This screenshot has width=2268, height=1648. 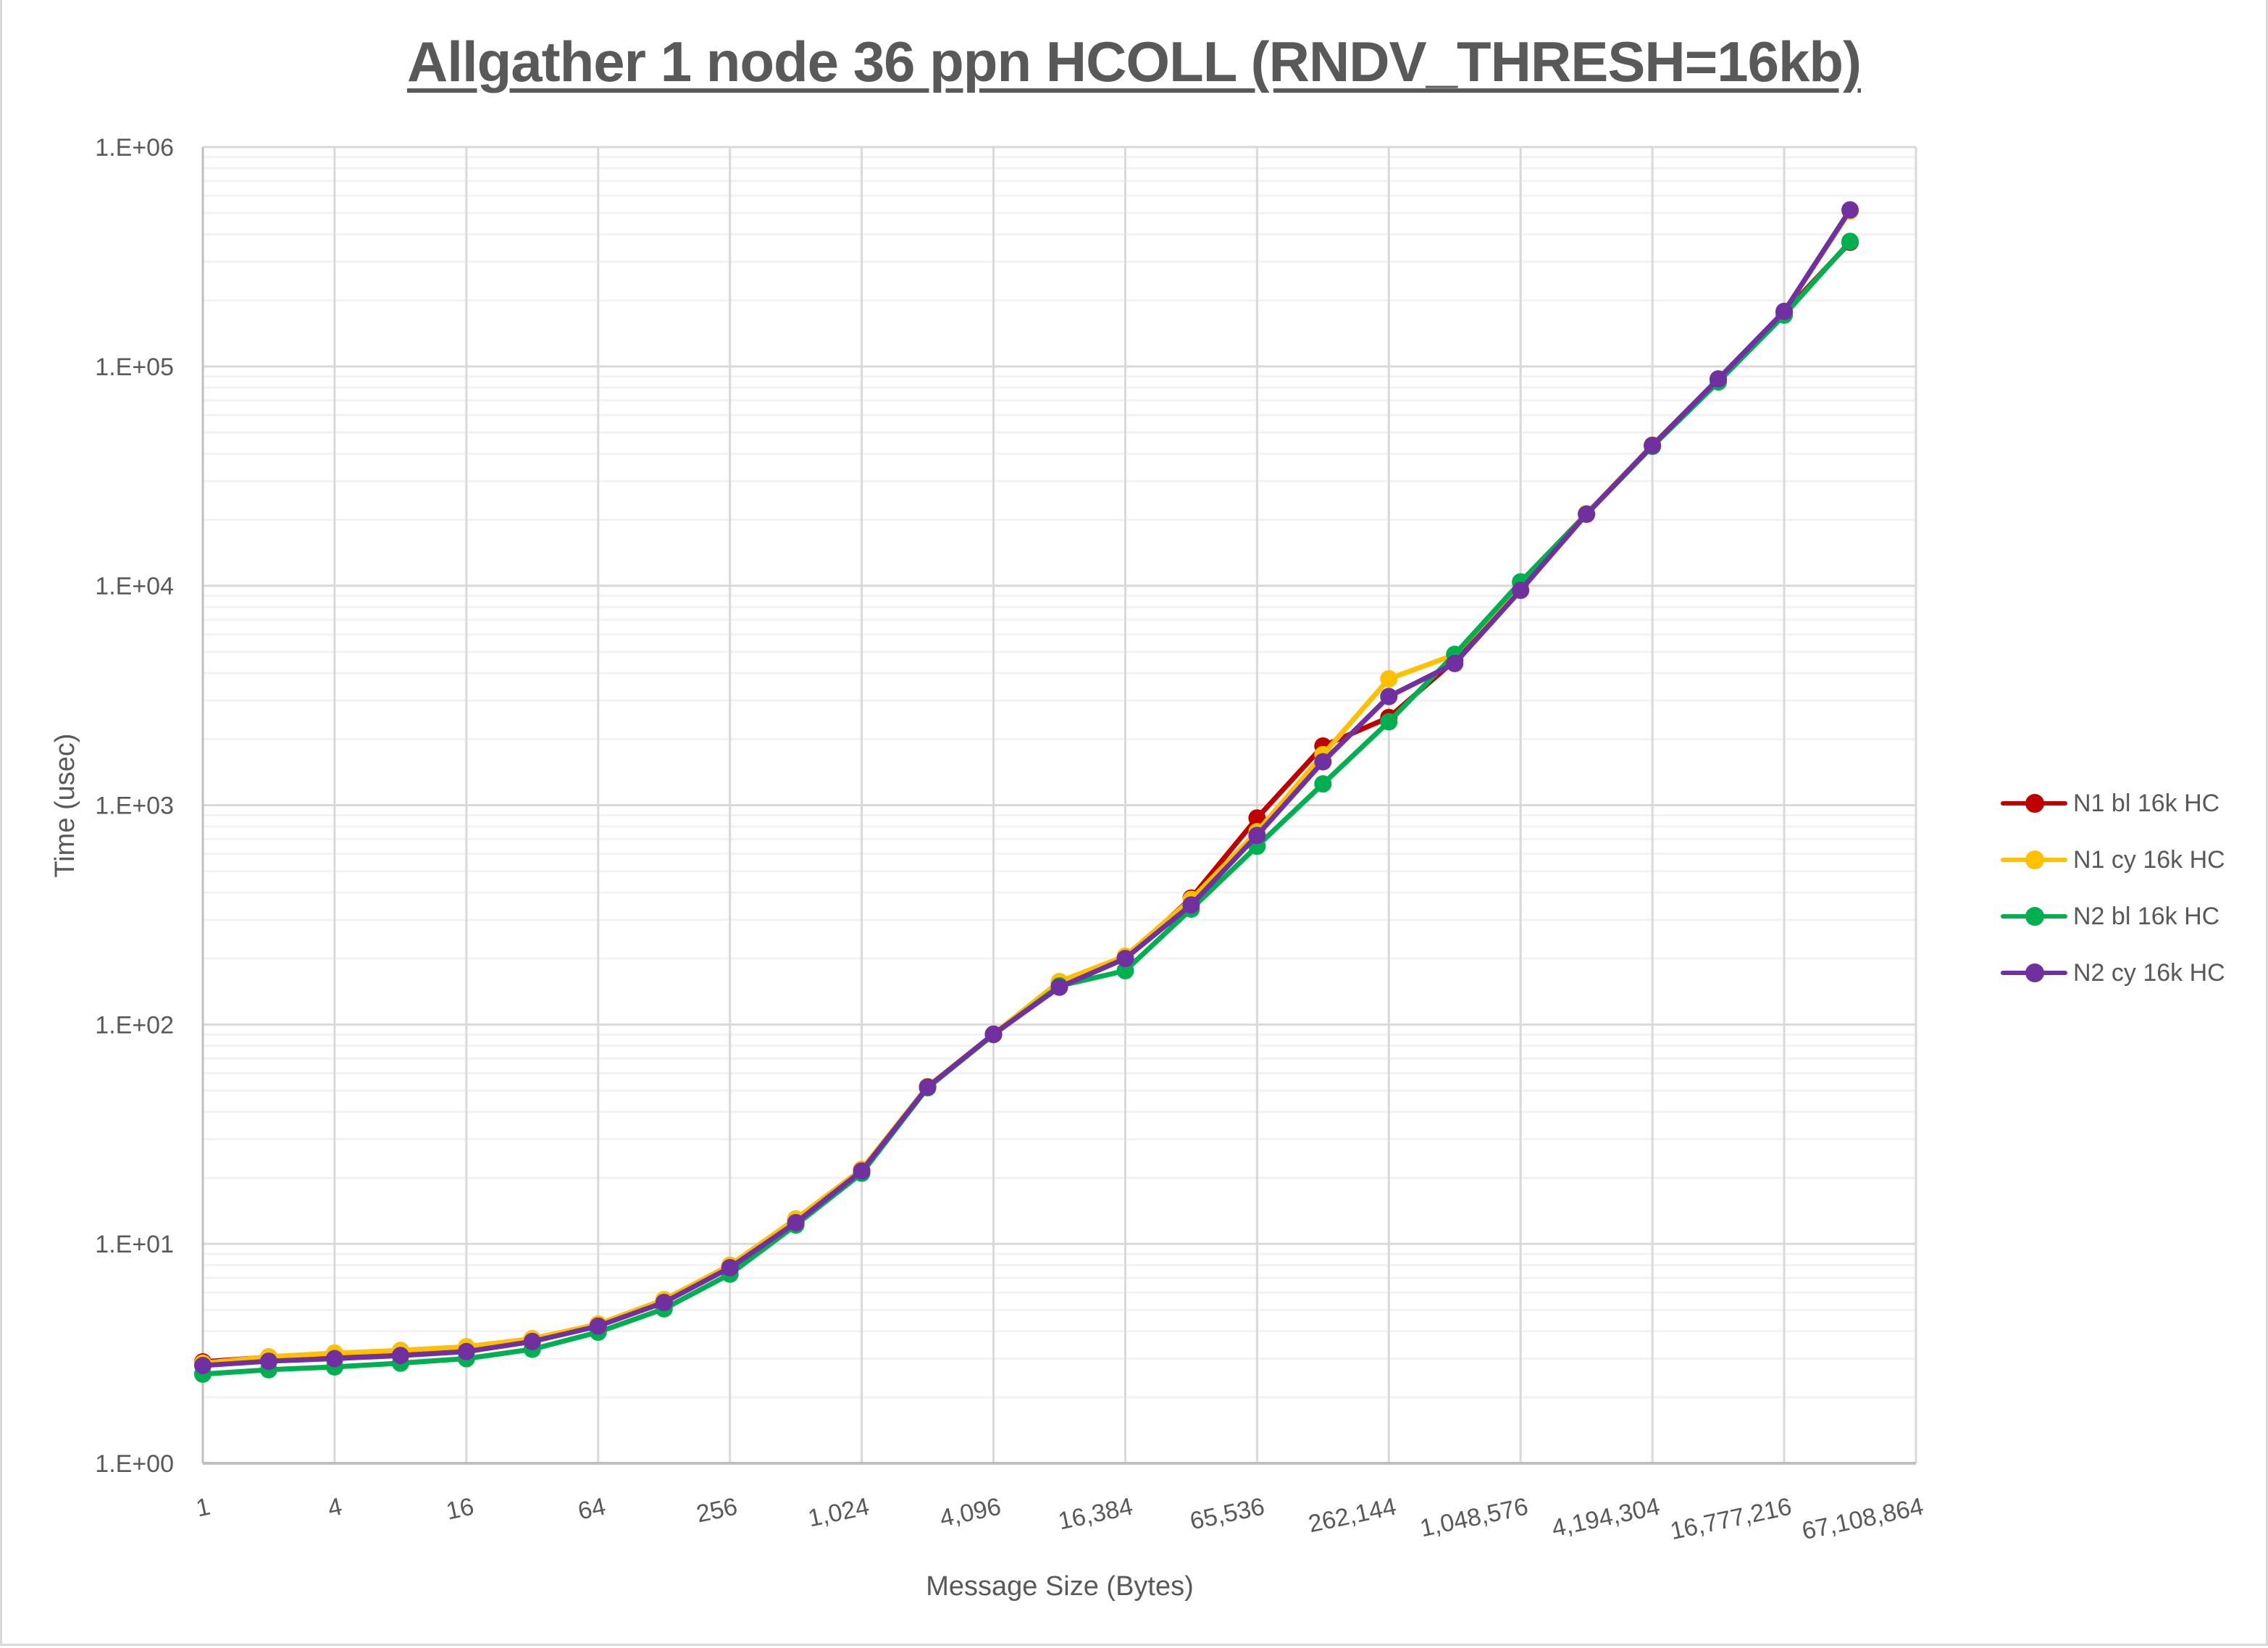 I want to click on legend-item-n2-cy: N2 cy 16k HC, so click(x=2112, y=973).